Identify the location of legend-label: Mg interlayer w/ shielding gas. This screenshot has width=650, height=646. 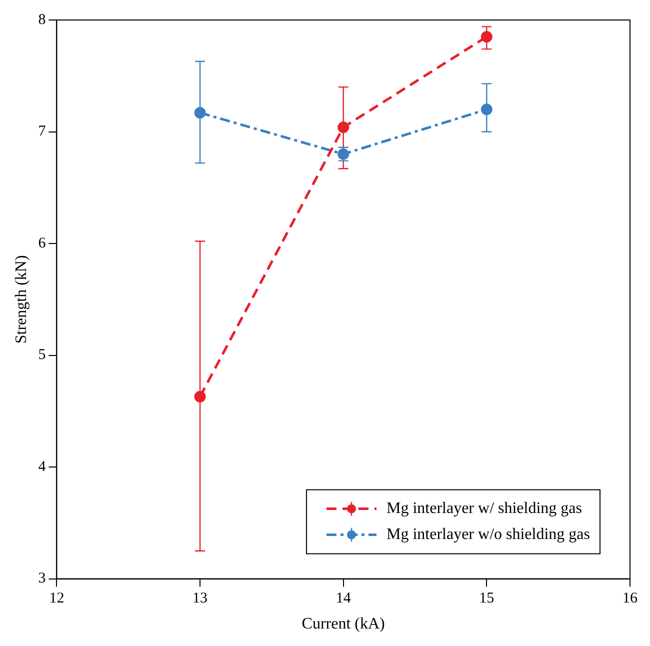
(484, 509).